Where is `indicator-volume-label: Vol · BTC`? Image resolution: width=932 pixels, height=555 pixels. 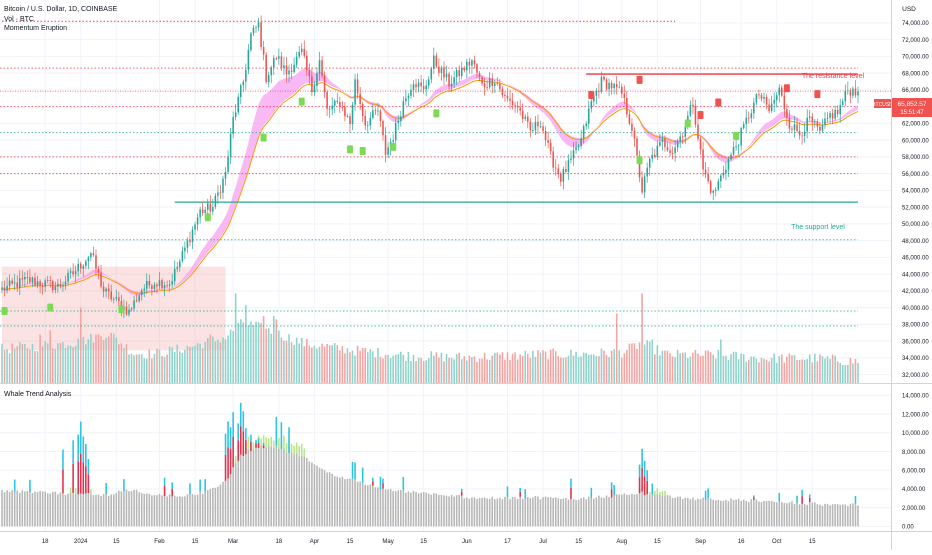 indicator-volume-label: Vol · BTC is located at coordinates (19, 19).